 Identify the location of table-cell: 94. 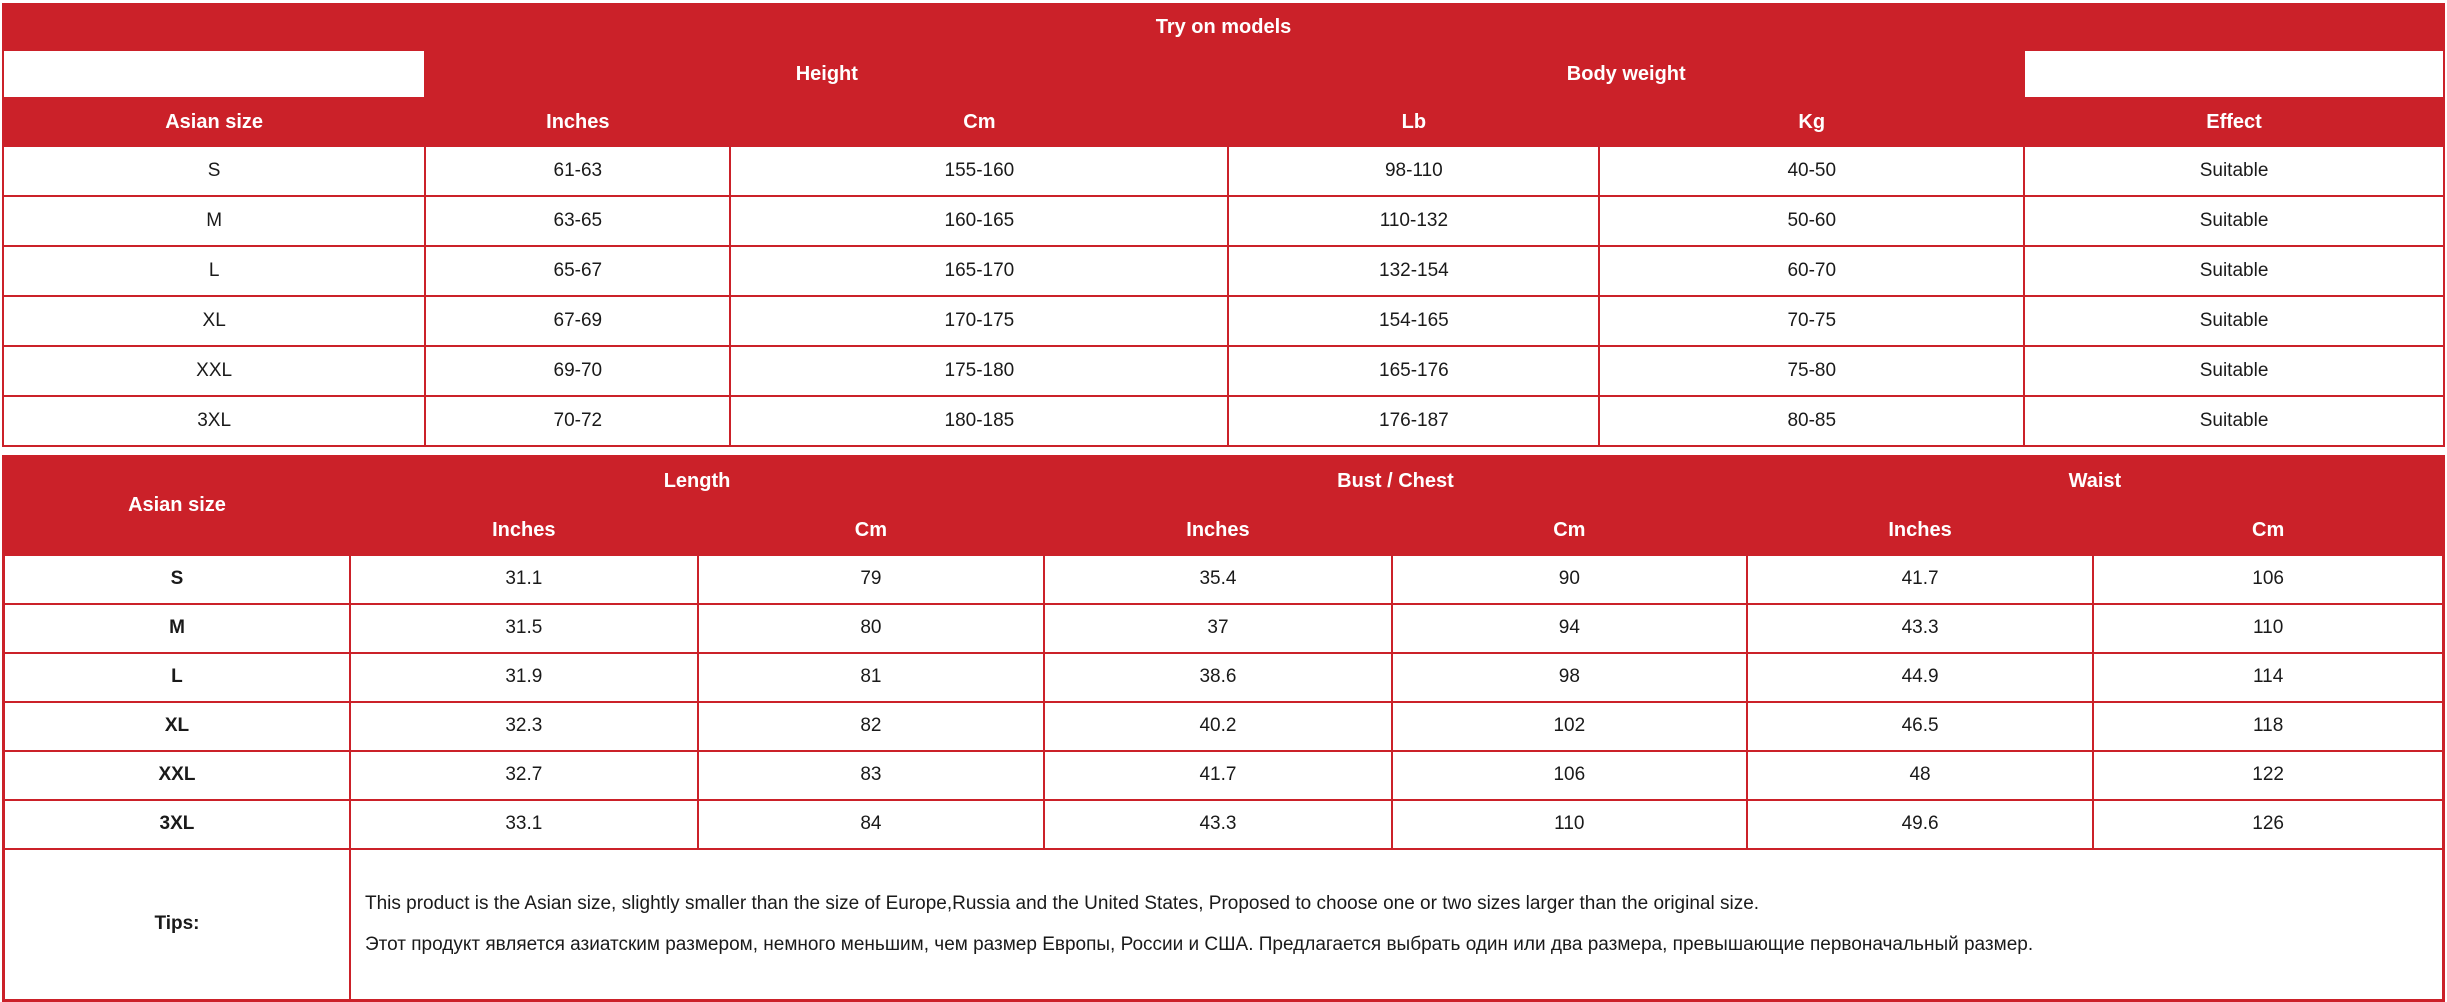
(1569, 628).